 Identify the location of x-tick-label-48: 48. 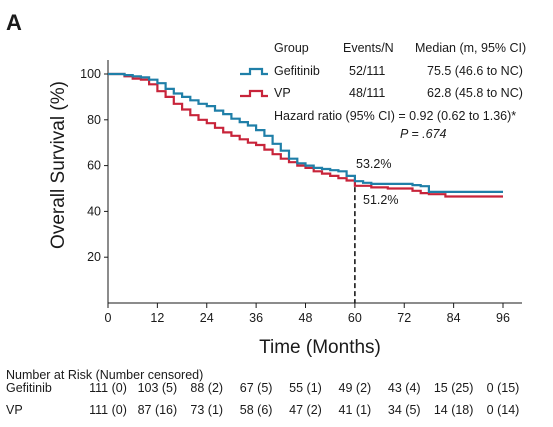
(306, 318).